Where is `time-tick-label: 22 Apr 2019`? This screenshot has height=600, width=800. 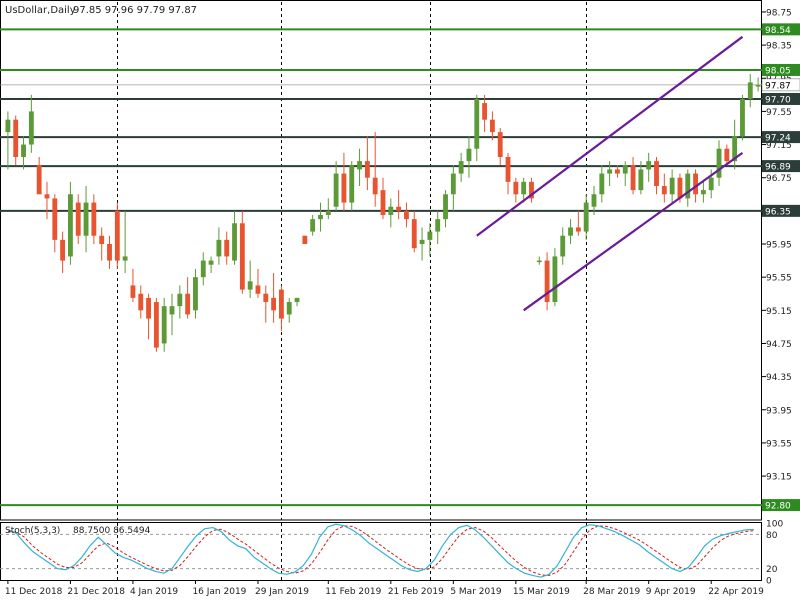
time-tick-label: 22 Apr 2019 is located at coordinates (736, 592).